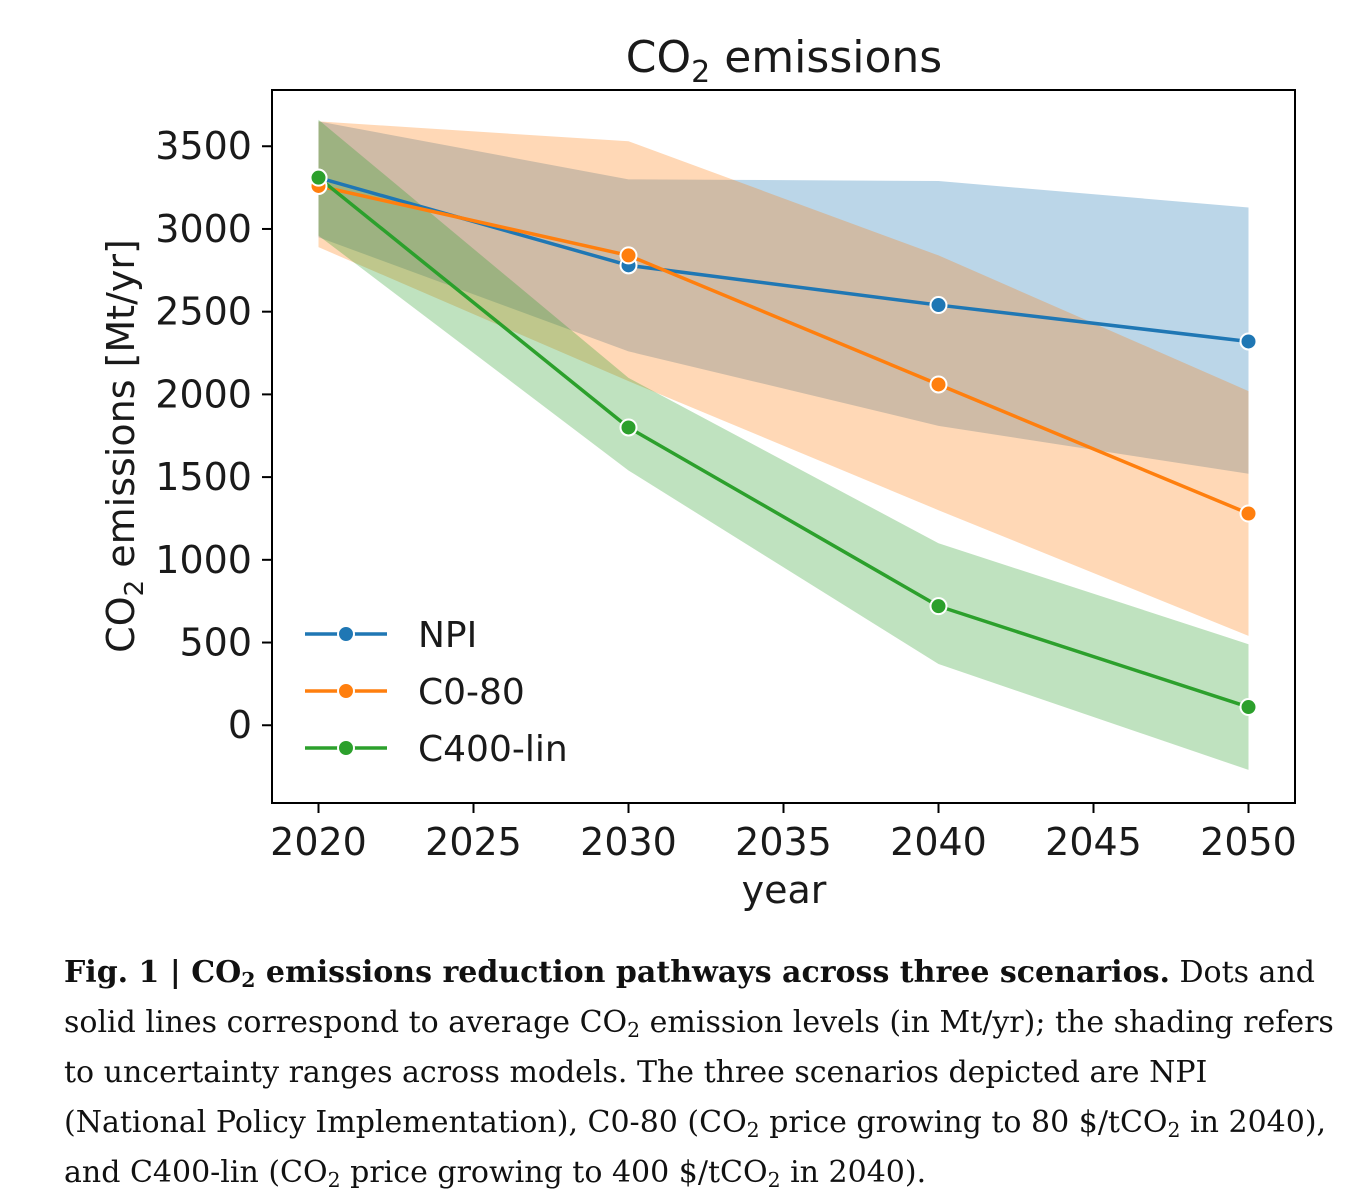 This screenshot has height=1203, width=1372. What do you see at coordinates (471, 692) in the screenshot?
I see `legend-c0-80-label: C0-80` at bounding box center [471, 692].